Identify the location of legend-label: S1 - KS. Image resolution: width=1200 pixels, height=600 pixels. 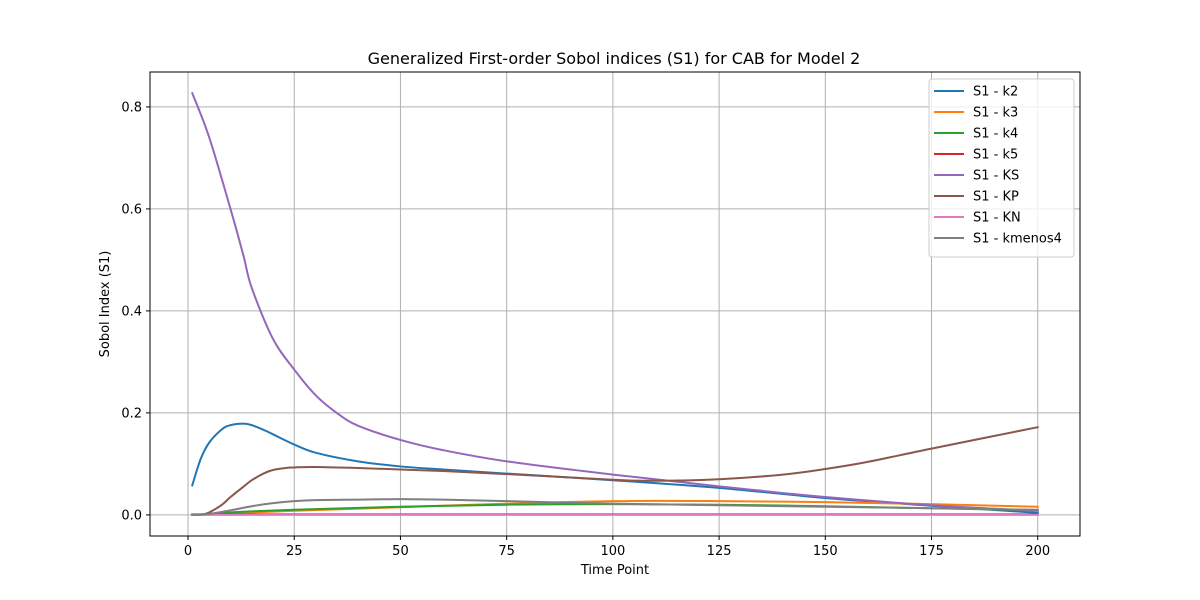
(996, 176).